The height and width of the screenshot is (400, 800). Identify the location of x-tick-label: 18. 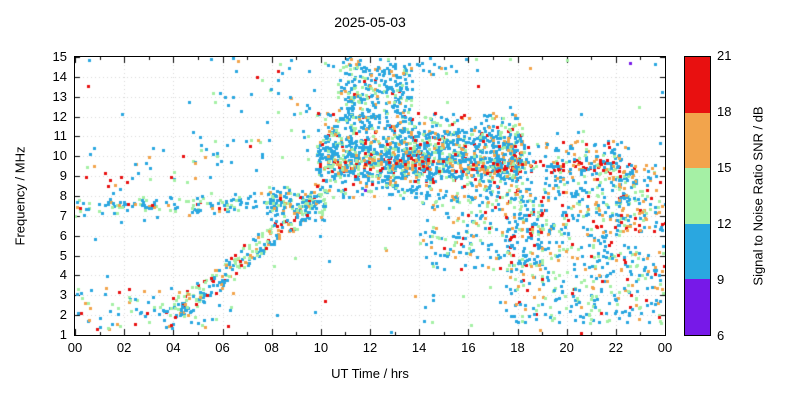
(517, 347).